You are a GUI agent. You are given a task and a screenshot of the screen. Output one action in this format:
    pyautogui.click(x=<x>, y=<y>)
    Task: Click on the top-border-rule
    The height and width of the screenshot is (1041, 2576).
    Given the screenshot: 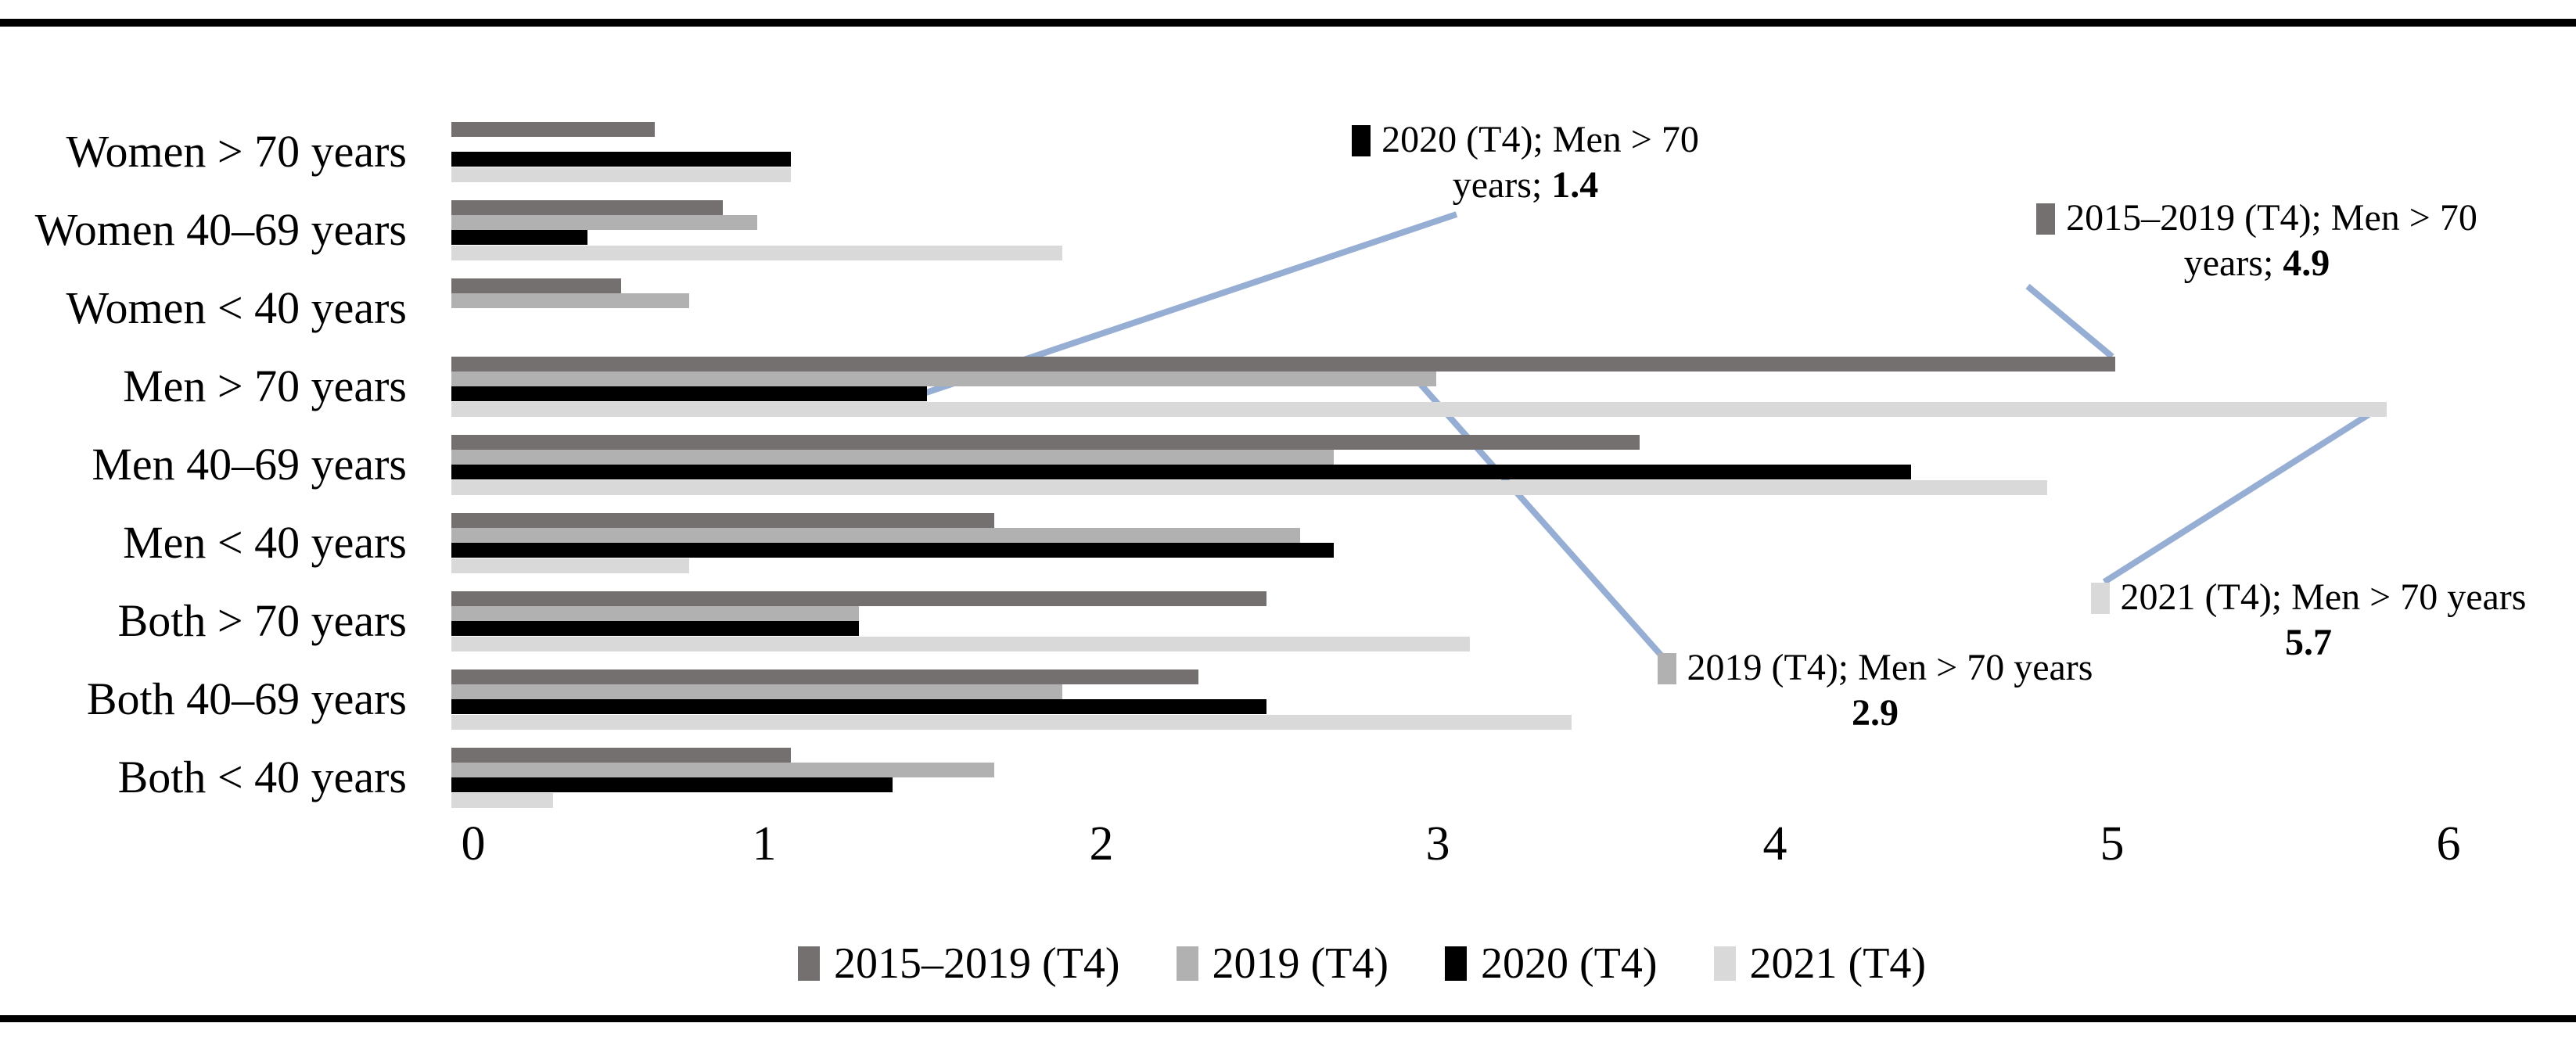 What is the action you would take?
    pyautogui.click(x=1288, y=23)
    